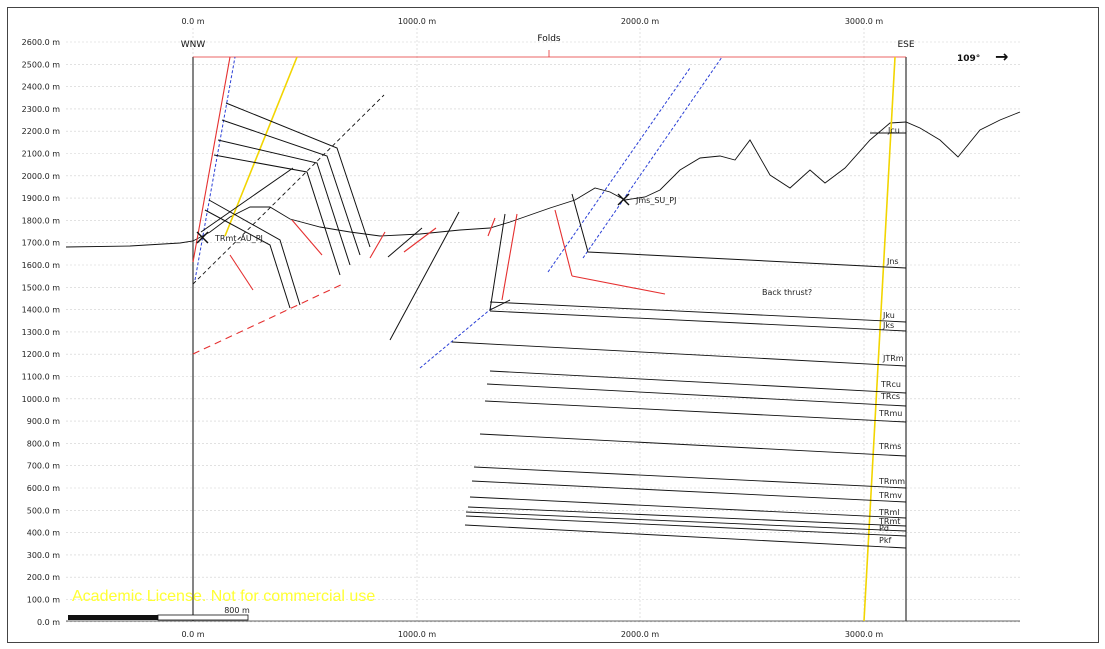 Image resolution: width=1105 pixels, height=649 pixels. I want to click on y-tick-label: 1800.0 m, so click(41, 220).